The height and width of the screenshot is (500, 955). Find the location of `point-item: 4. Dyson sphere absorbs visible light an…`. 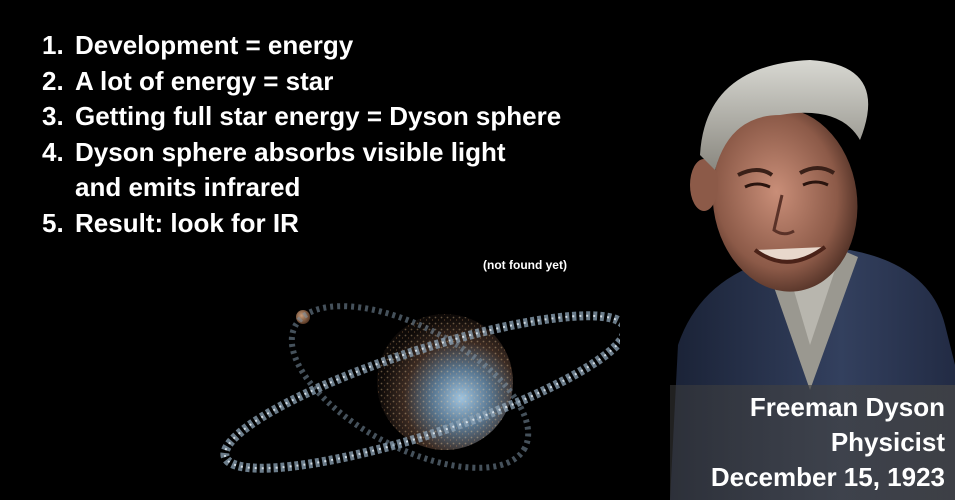

point-item: 4. Dyson sphere absorbs visible light an… is located at coordinates (301, 170).